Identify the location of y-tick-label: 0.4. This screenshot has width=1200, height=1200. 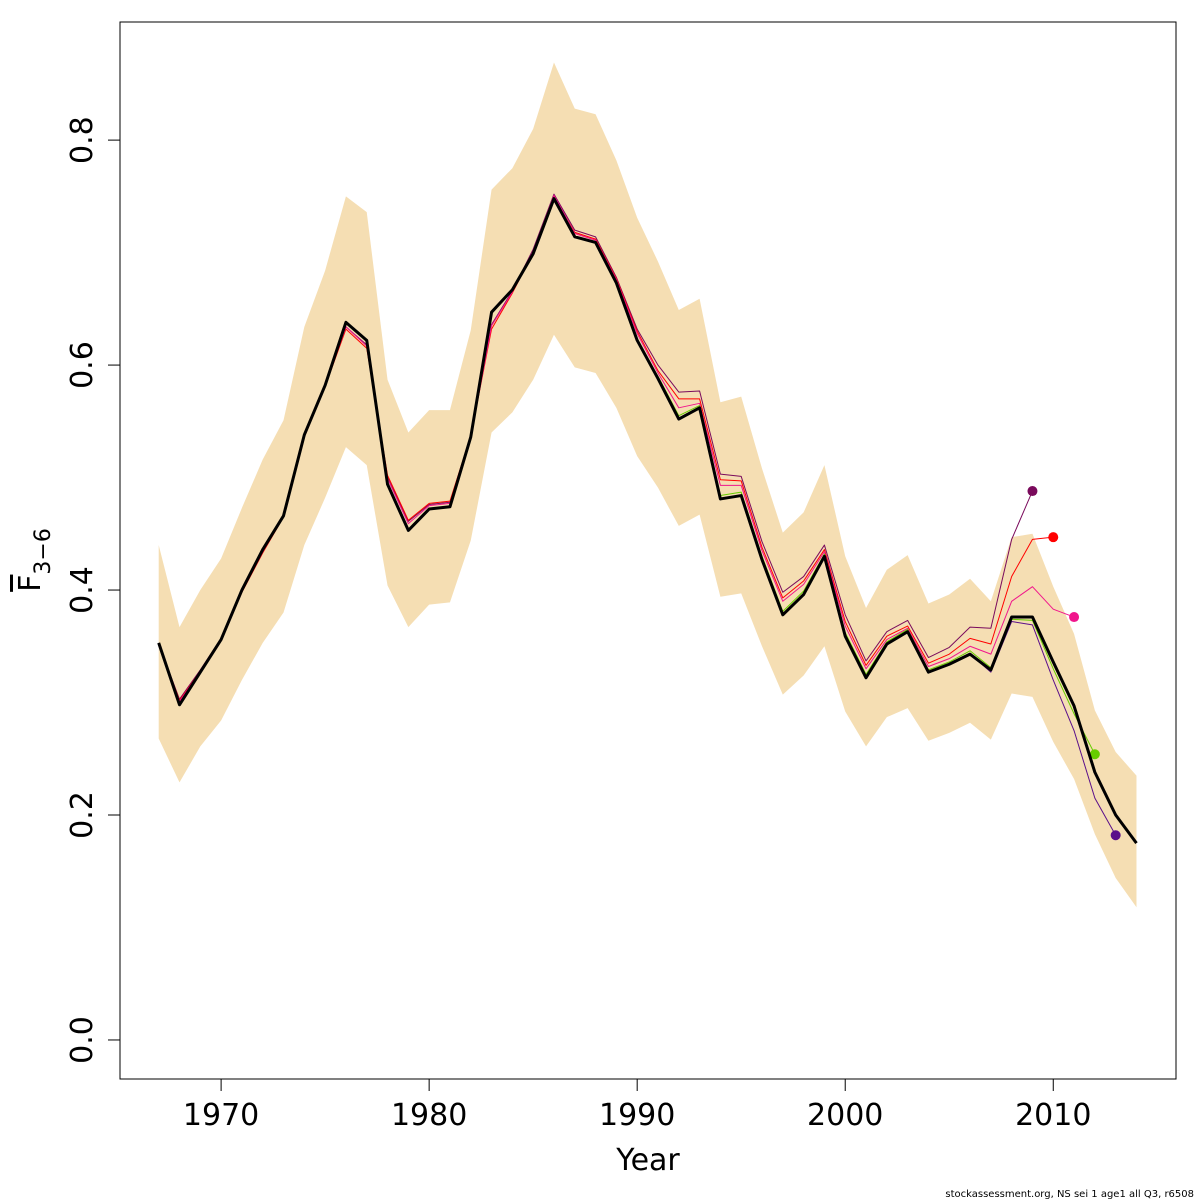
(82, 590).